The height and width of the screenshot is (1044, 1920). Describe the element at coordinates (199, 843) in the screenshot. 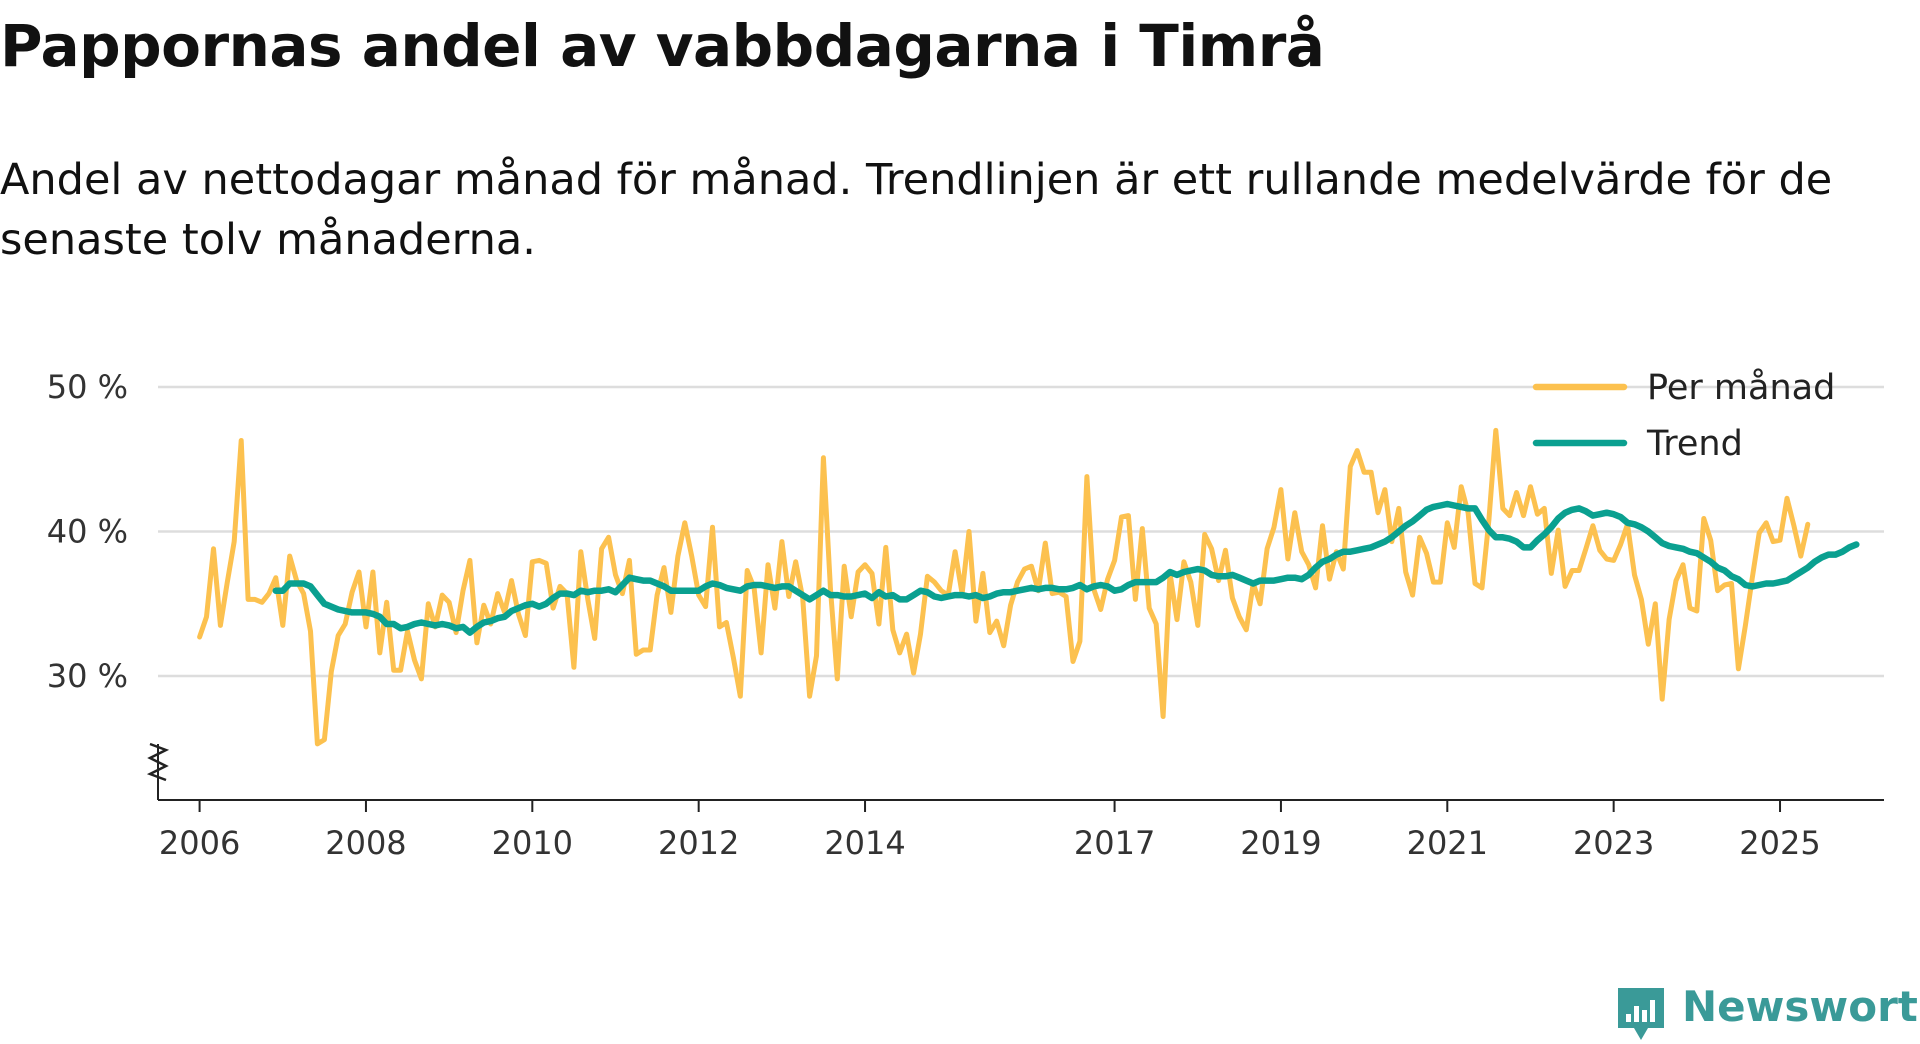

I see `x-tick-label: 2006` at that location.